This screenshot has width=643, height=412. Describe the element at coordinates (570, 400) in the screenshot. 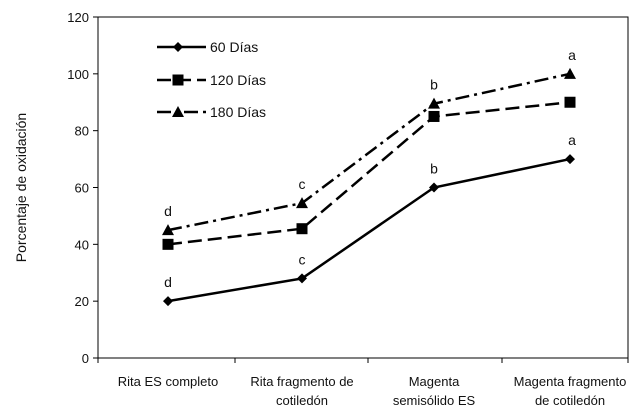

I see `x-tick-label: de cotiledón` at that location.